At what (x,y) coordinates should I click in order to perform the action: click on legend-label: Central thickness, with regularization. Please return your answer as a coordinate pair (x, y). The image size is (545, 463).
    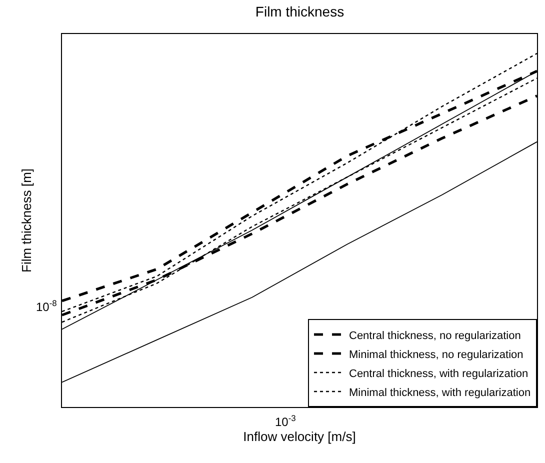
    Looking at the image, I should click on (438, 374).